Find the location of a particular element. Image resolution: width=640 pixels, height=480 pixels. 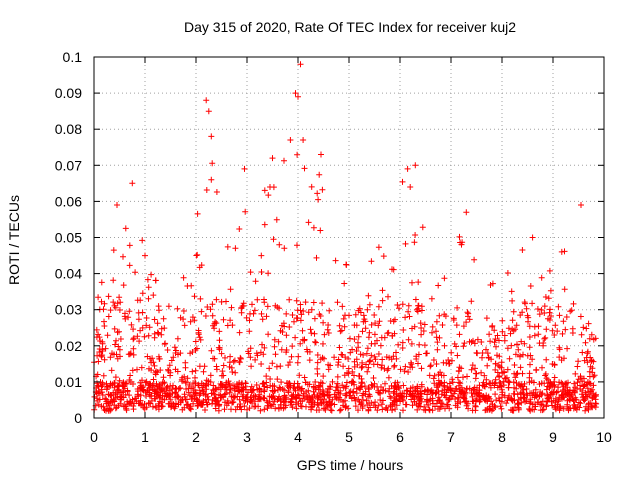

y-tick-label: 0 is located at coordinates (78, 418).